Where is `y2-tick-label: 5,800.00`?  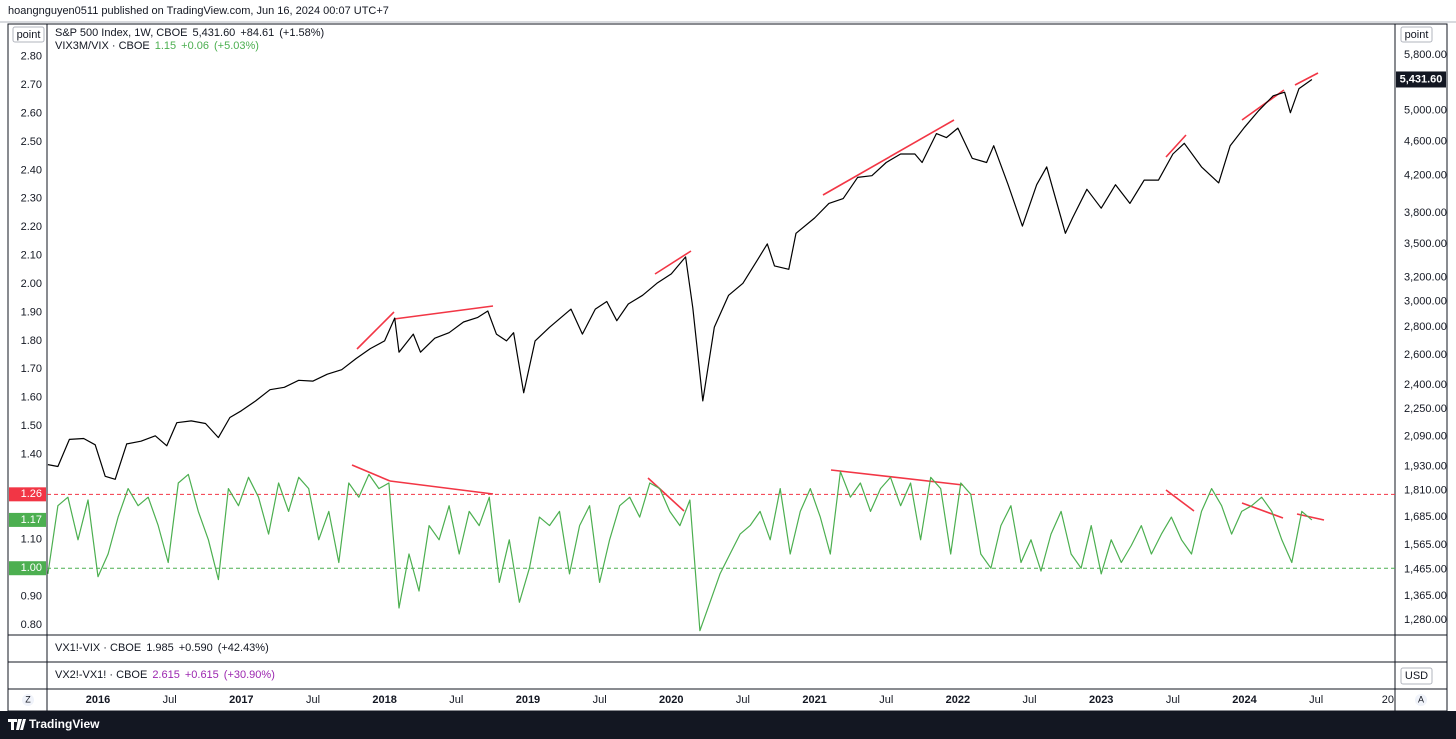 y2-tick-label: 5,800.00 is located at coordinates (1425, 55).